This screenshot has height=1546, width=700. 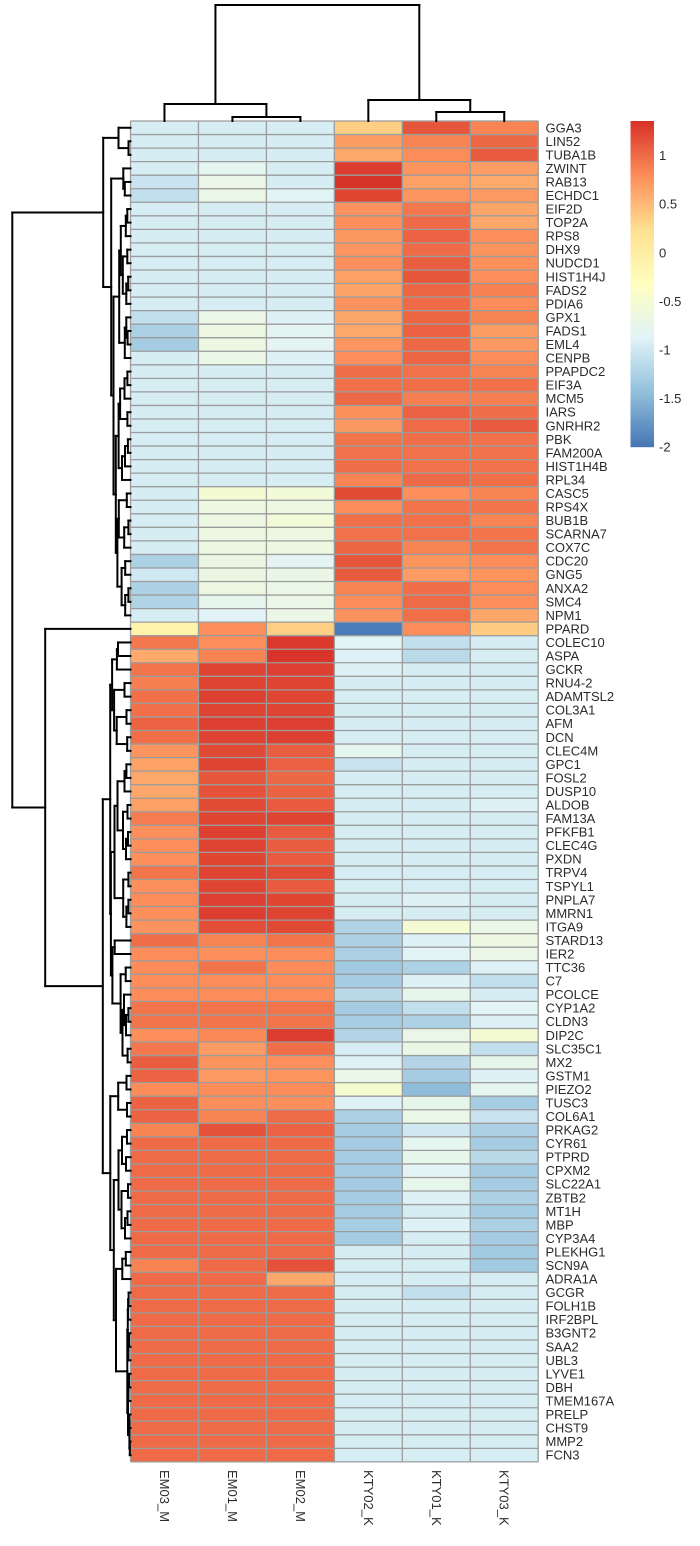 I want to click on svg-text: EIF3A, so click(x=564, y=385).